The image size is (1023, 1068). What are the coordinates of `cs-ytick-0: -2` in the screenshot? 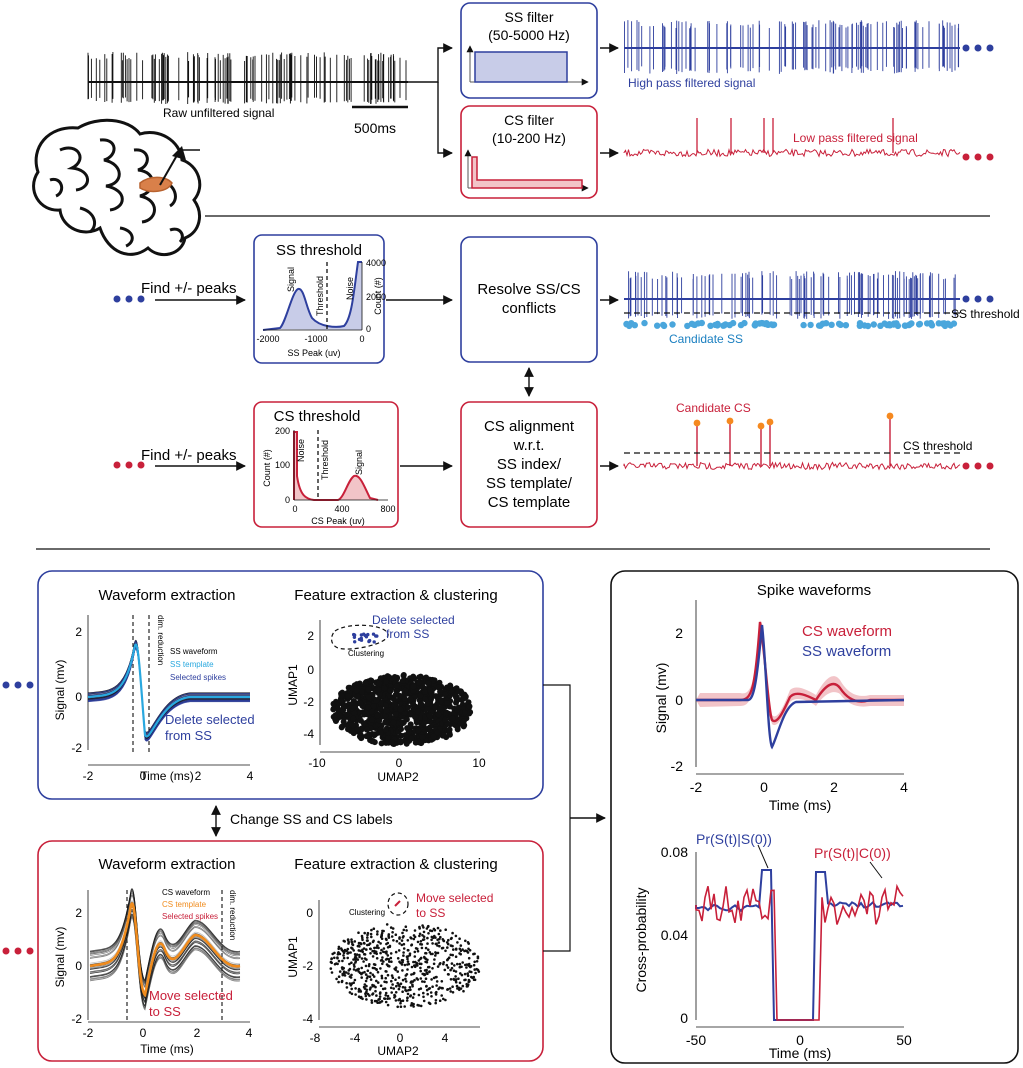 It's located at (76, 1019).